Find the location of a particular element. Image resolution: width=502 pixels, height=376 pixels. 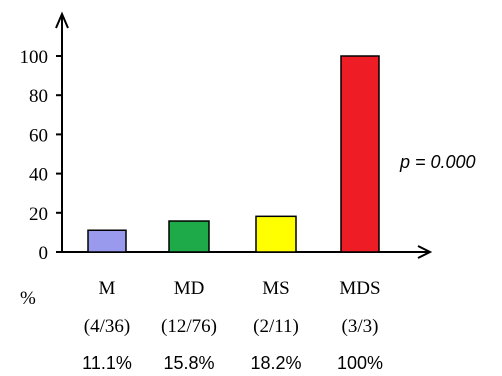

count-label: (2/11) is located at coordinates (276, 326).